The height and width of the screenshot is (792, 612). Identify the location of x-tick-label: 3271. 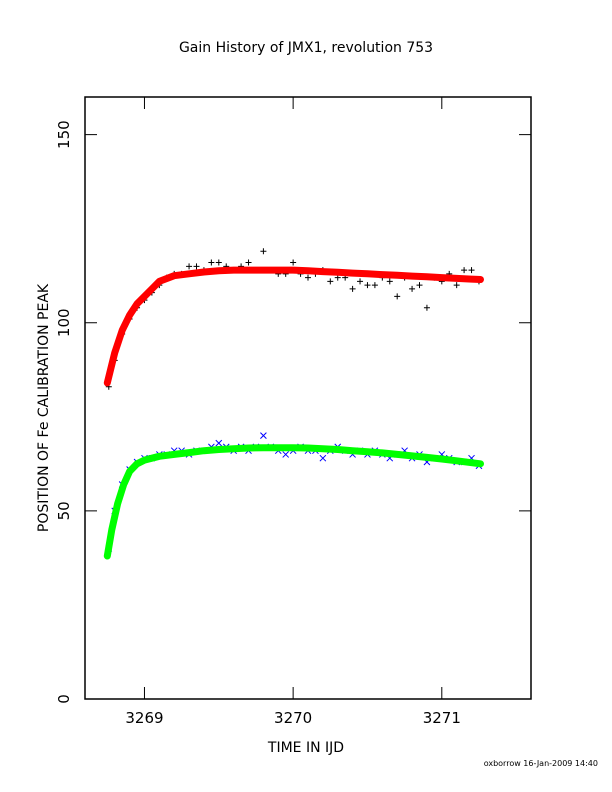
(442, 718).